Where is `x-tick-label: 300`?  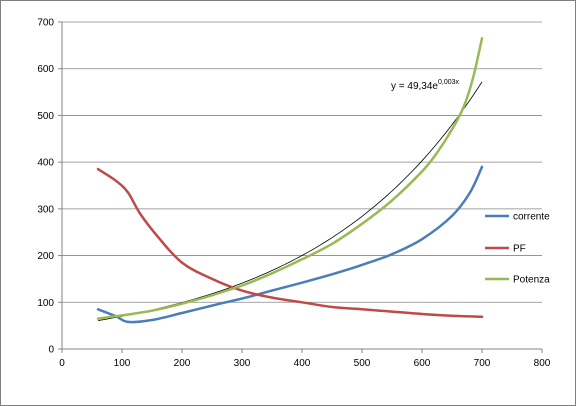 x-tick-label: 300 is located at coordinates (242, 363).